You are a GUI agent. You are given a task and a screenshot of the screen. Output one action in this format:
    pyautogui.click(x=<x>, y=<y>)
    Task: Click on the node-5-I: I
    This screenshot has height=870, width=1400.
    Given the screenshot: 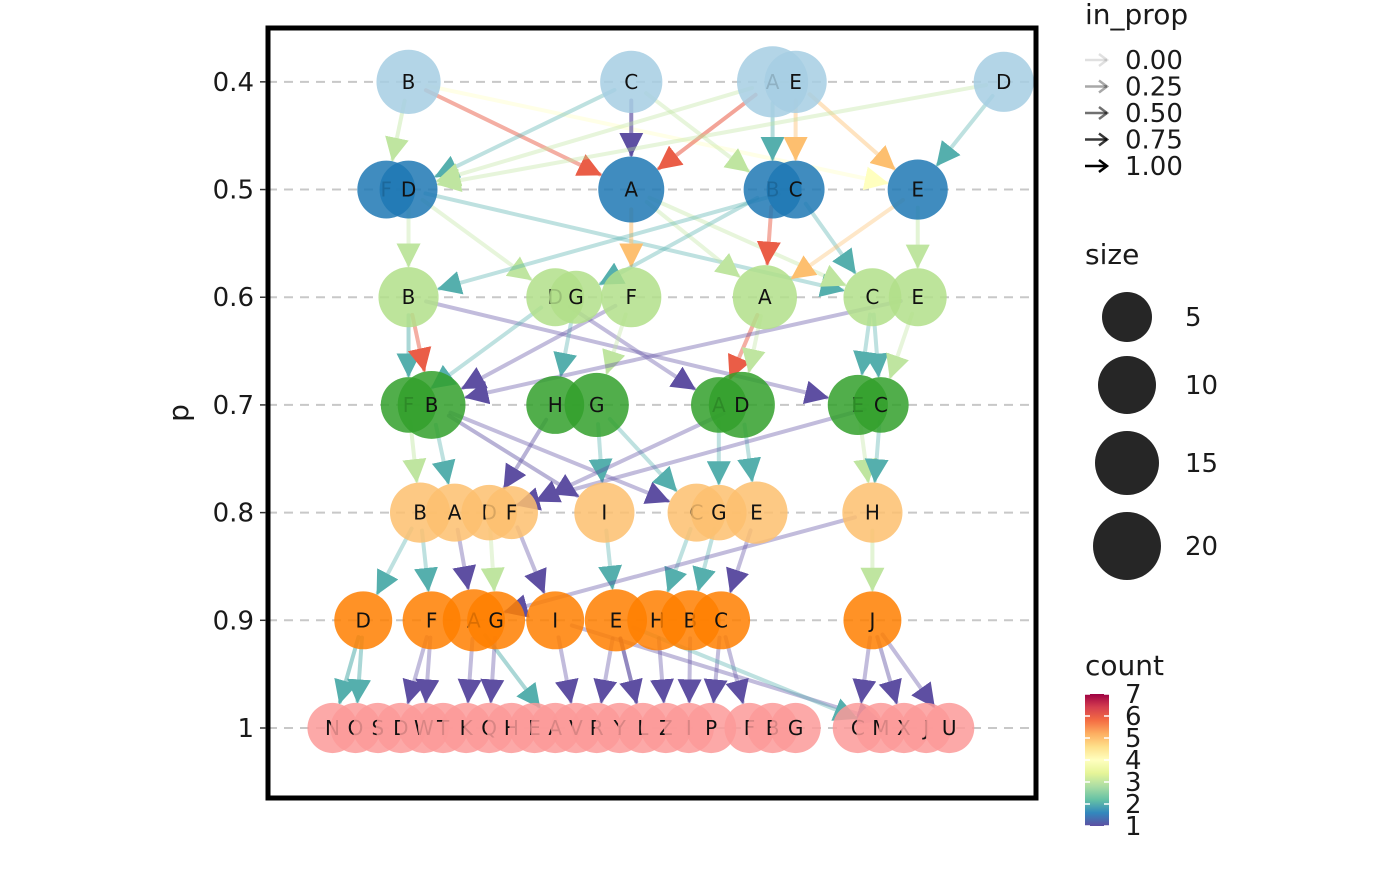 What is the action you would take?
    pyautogui.click(x=555, y=620)
    